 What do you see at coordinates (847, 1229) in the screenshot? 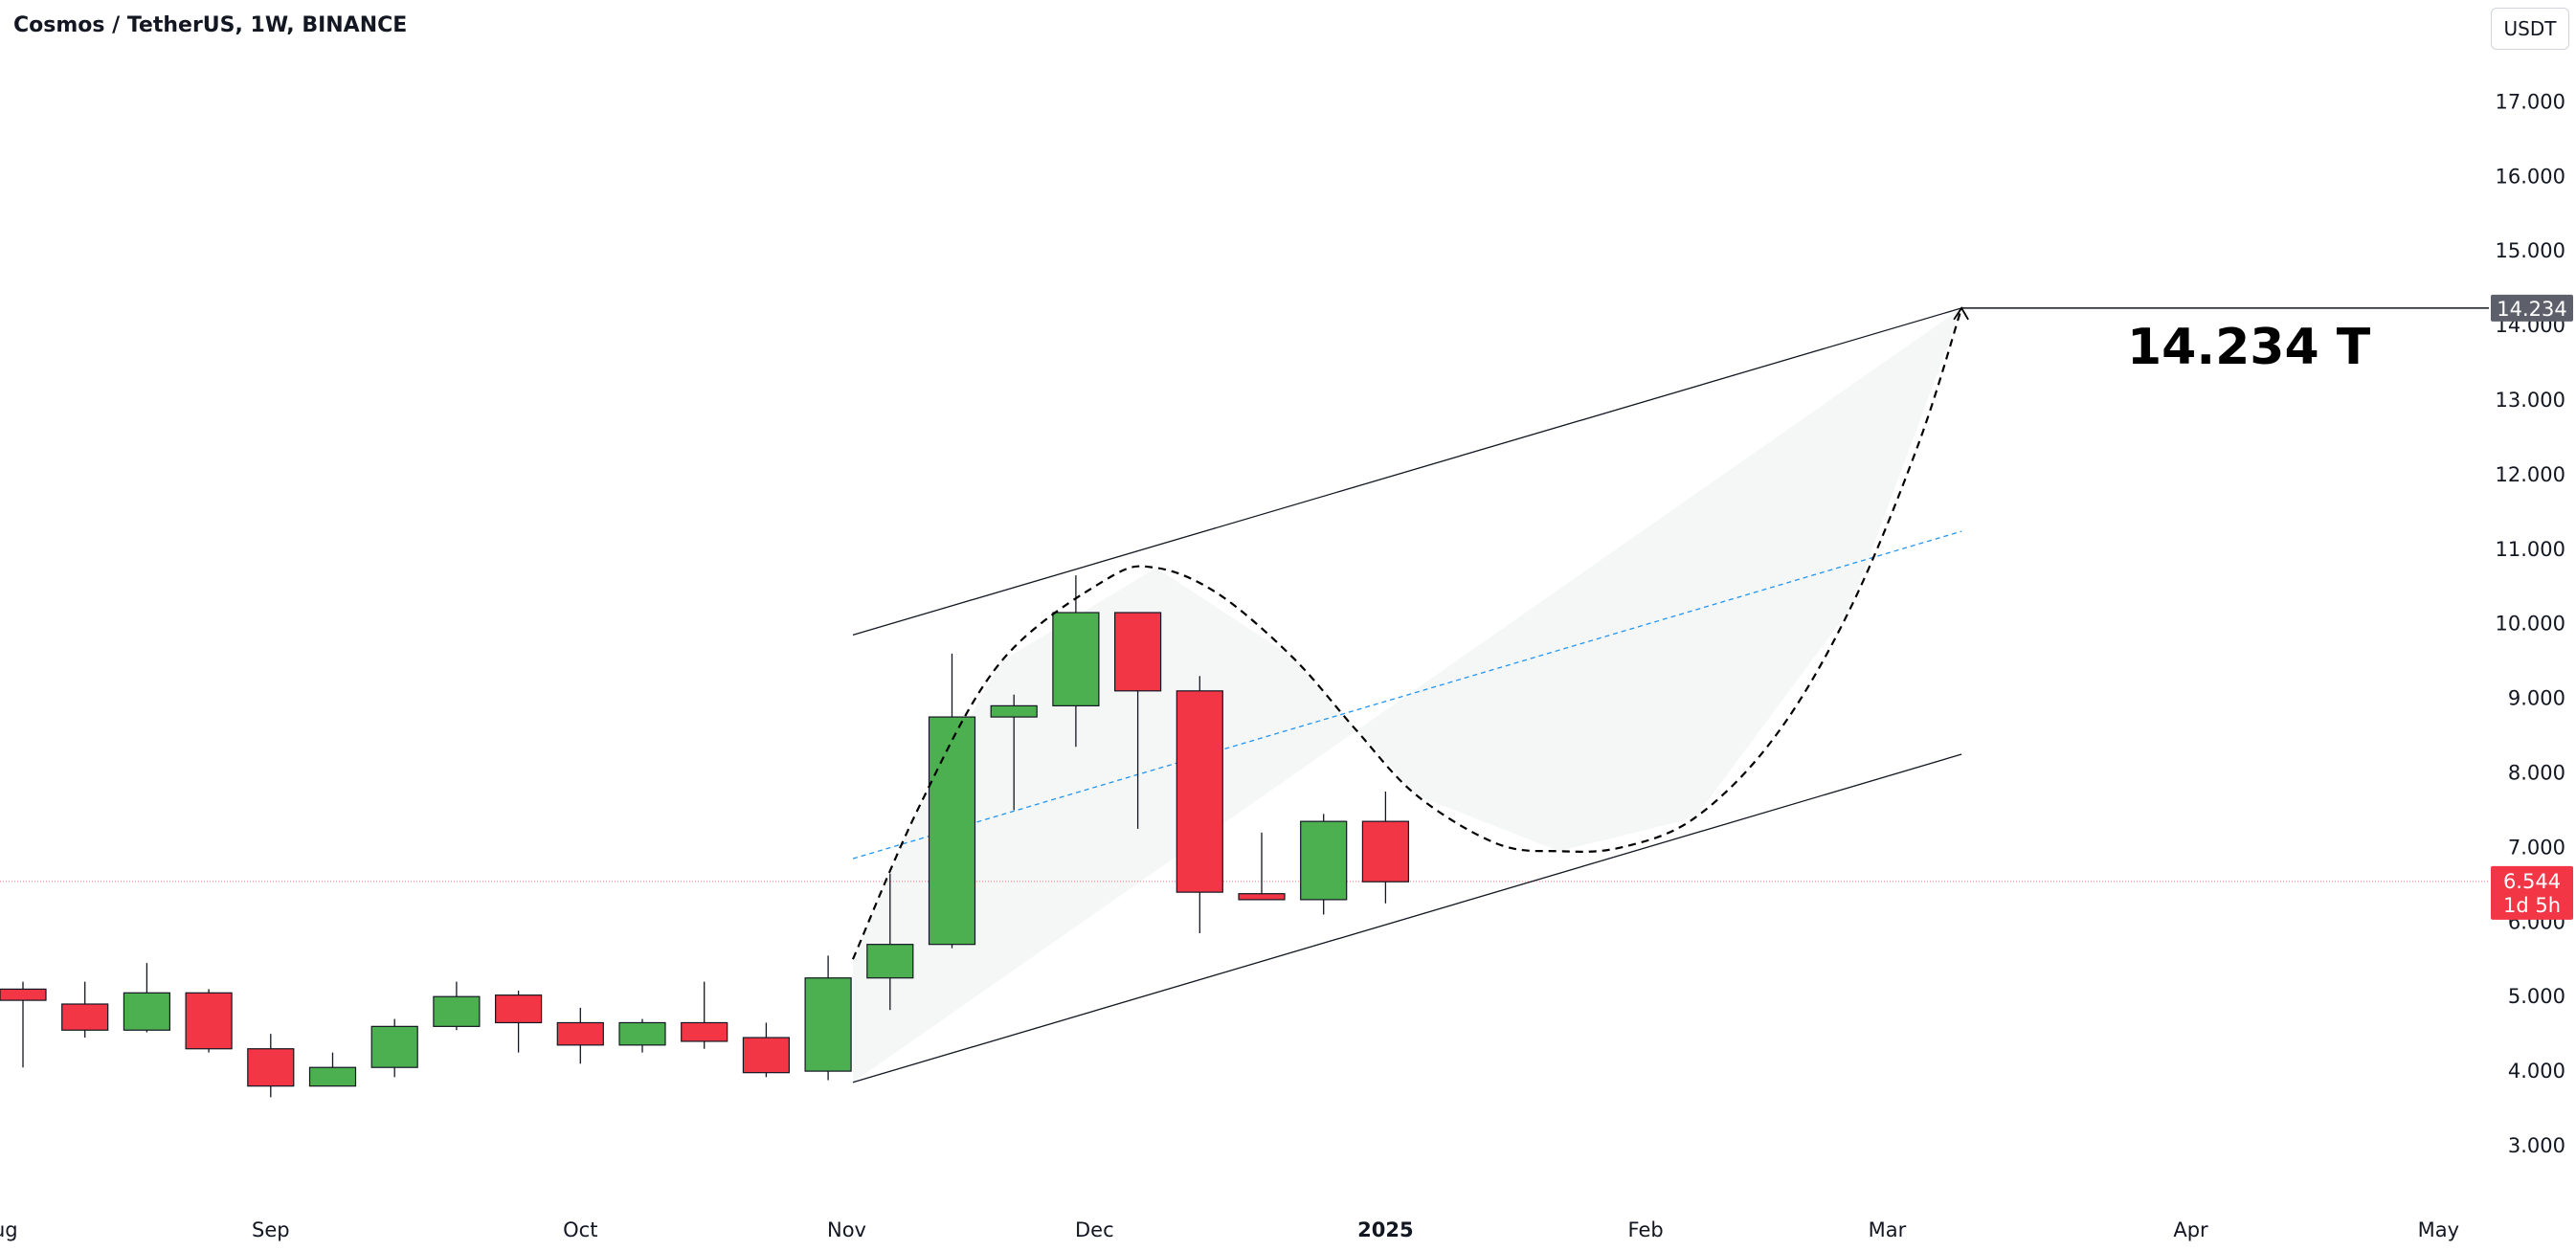
I see `x-tick-label: Nov` at bounding box center [847, 1229].